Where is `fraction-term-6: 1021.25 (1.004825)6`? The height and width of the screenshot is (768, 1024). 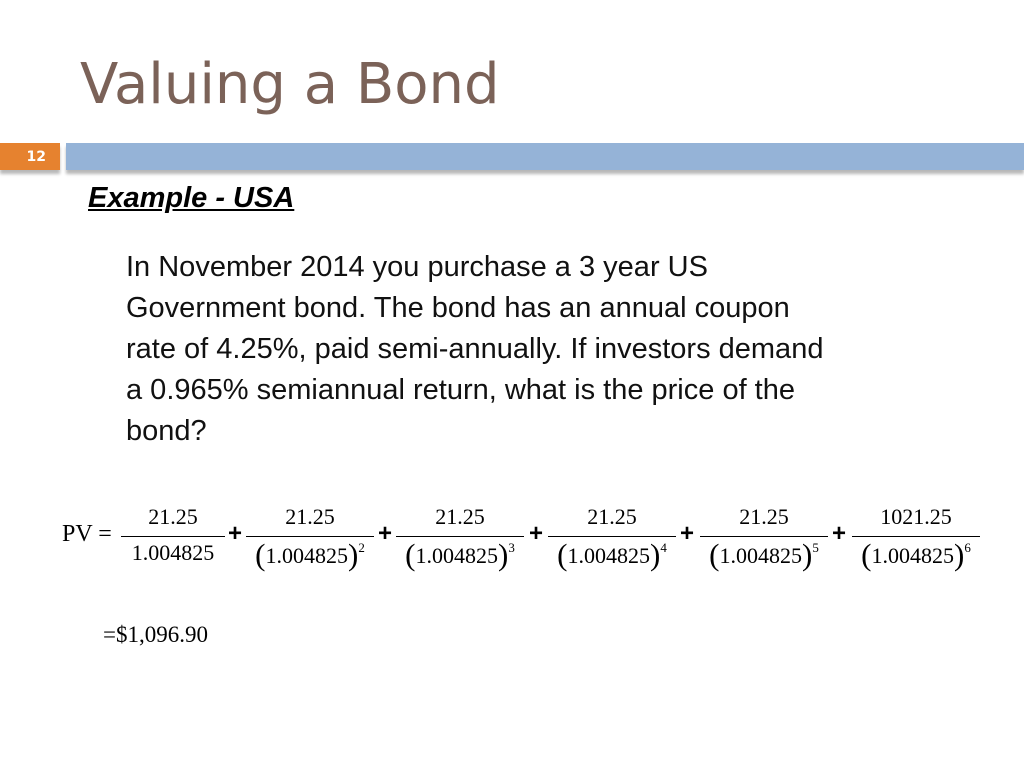
fraction-term-6: 1021.25 (1.004825)6 is located at coordinates (916, 540).